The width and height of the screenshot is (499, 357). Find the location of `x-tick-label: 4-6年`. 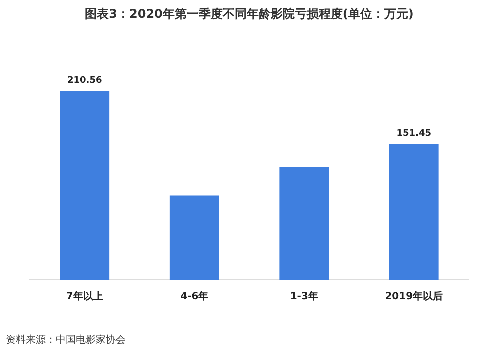

x-tick-label: 4-6年 is located at coordinates (194, 296).